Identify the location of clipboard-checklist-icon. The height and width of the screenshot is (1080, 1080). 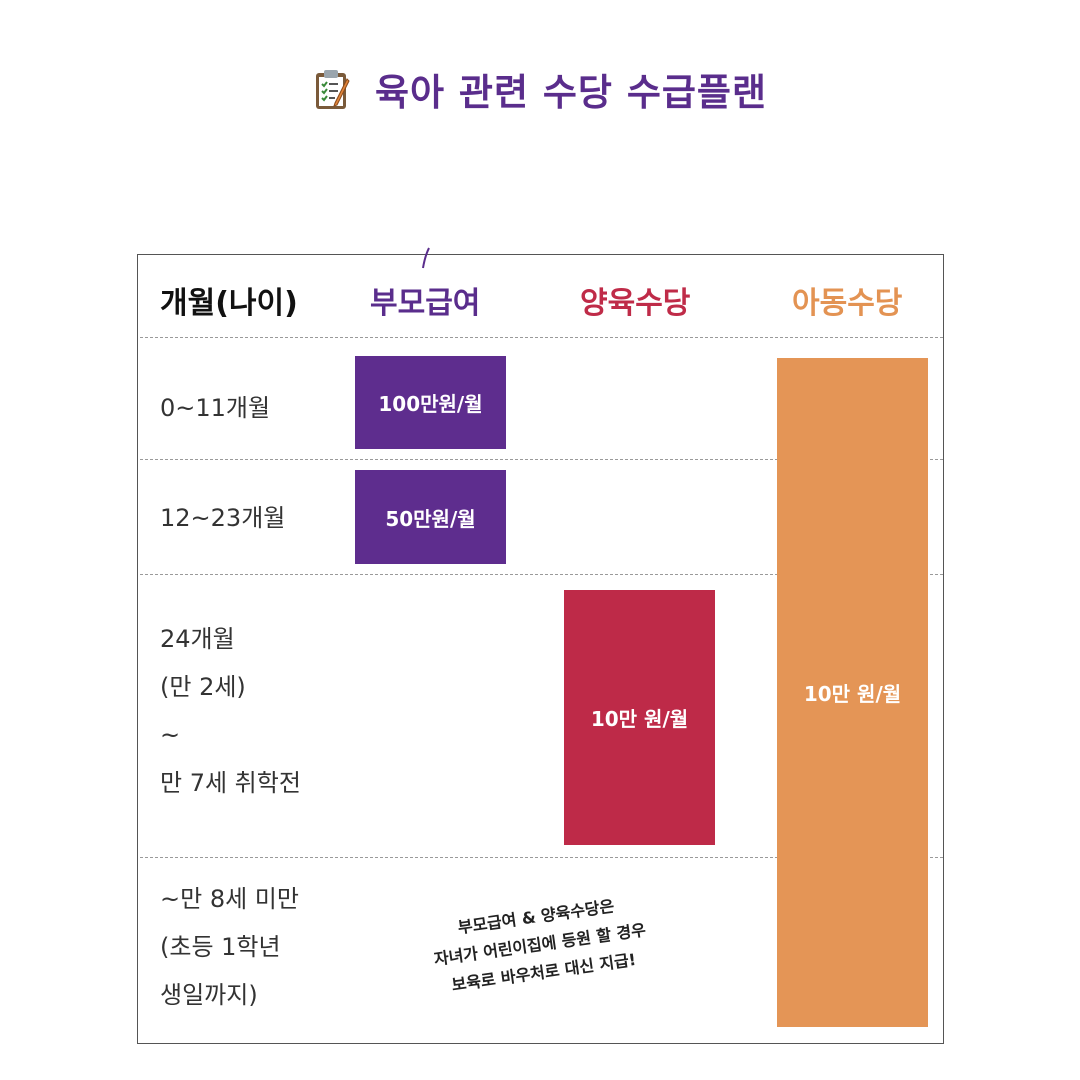
(332, 89).